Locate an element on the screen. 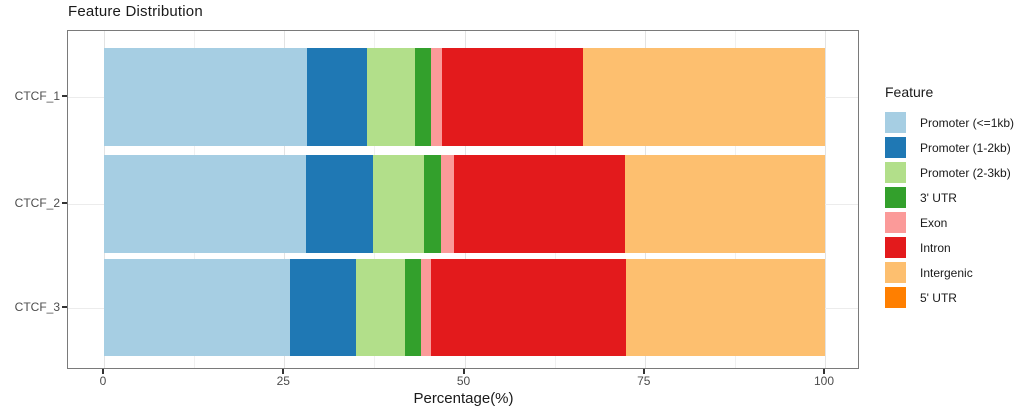 This screenshot has height=413, width=1024. y-tick-label: CTCF_3 is located at coordinates (37, 306).